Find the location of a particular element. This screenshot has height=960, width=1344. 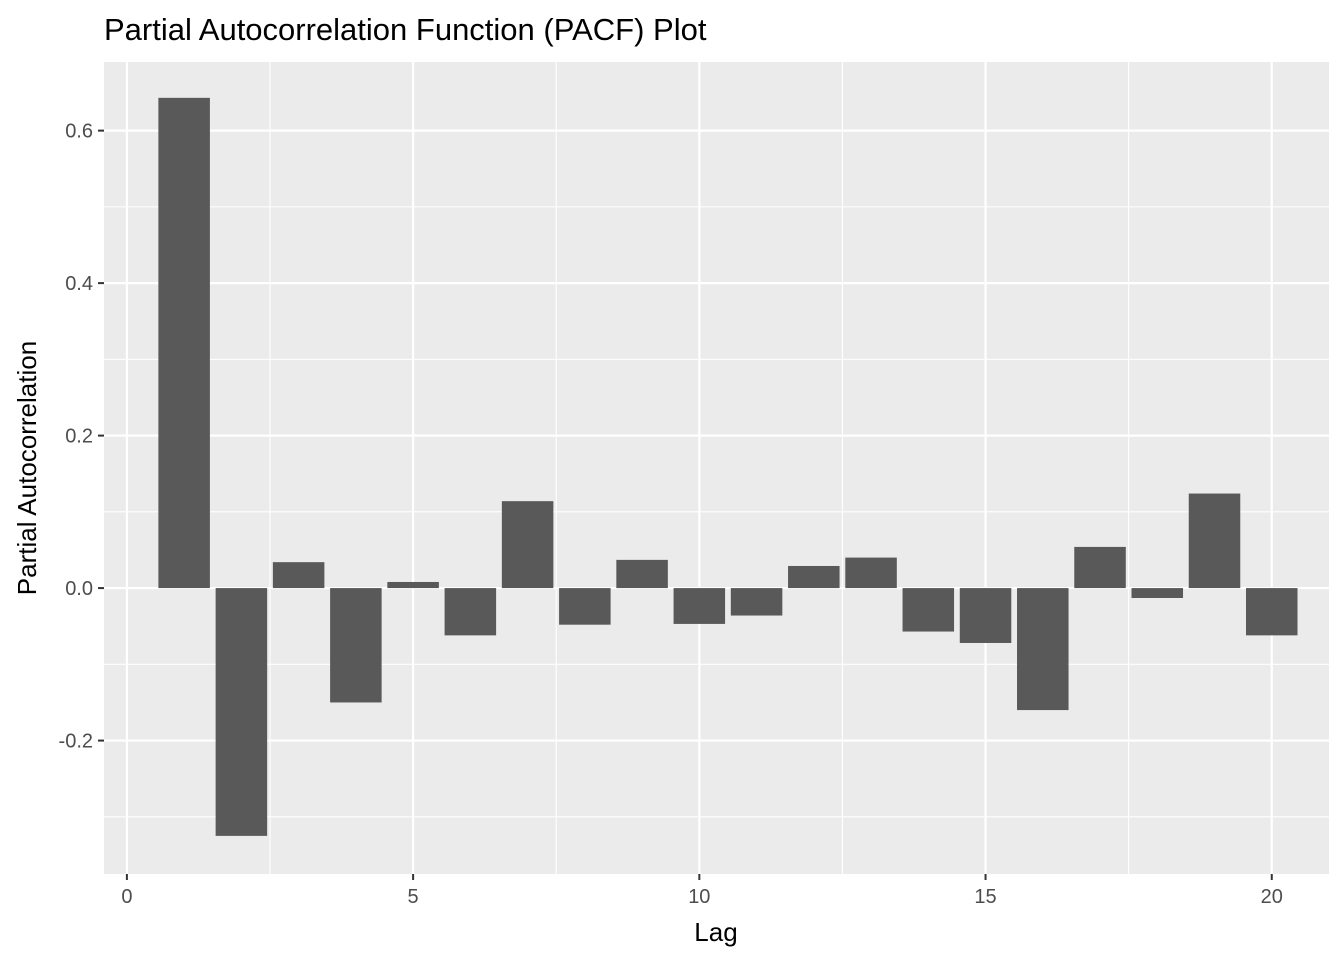

y-tick-label: 0.0 is located at coordinates (79, 589).